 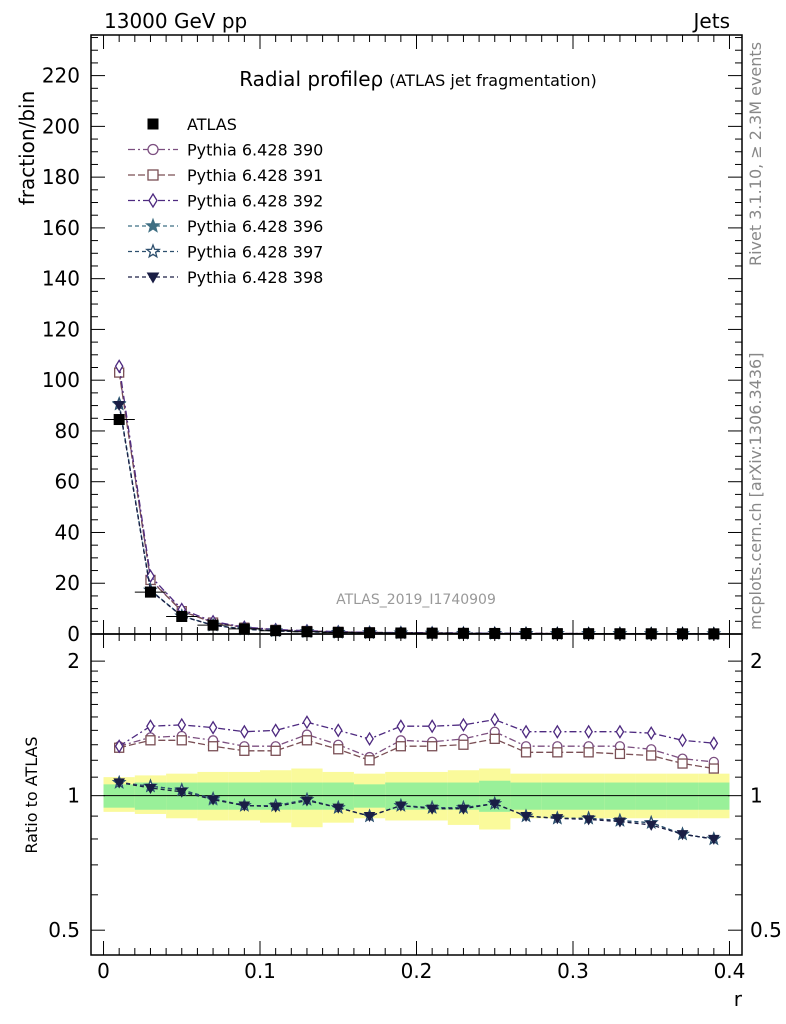 I want to click on legend-item-pythia-6-428-391: Pythia 6.428 391, so click(x=225, y=175).